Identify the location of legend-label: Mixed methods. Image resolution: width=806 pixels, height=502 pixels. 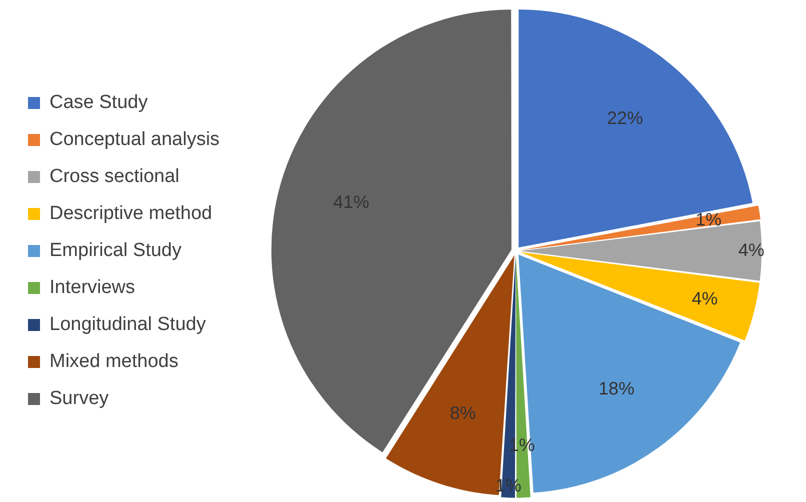
(114, 361).